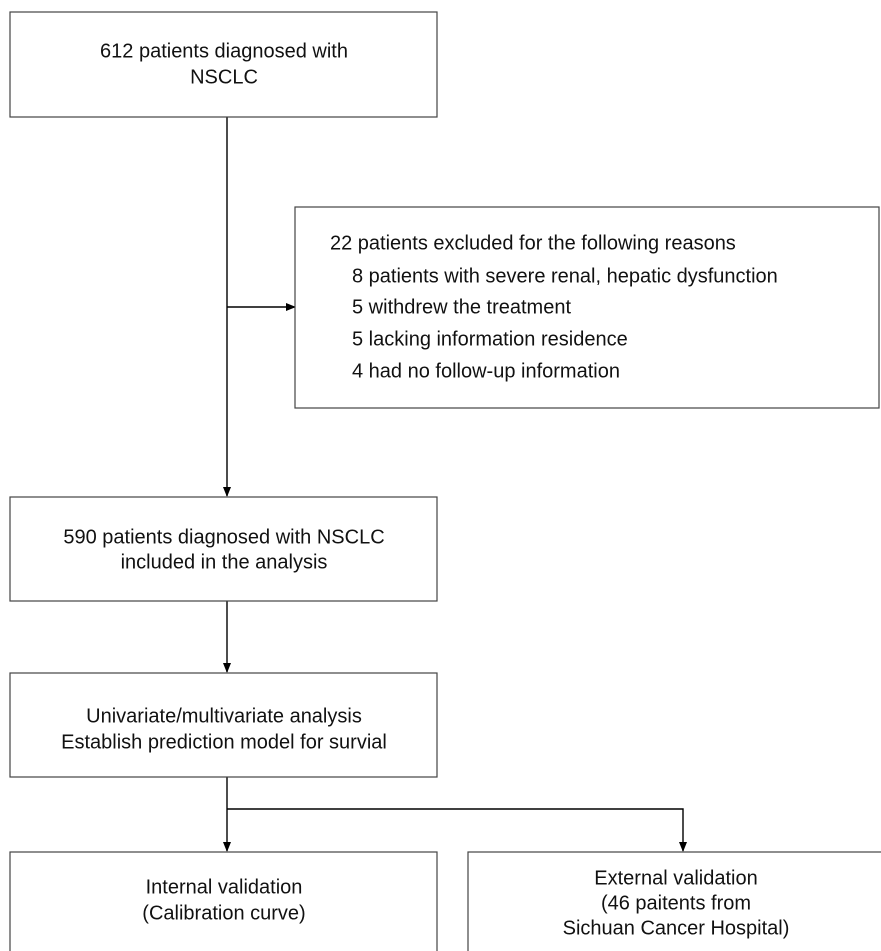  I want to click on node-text: Sichuan Cancer Hospital), so click(676, 928).